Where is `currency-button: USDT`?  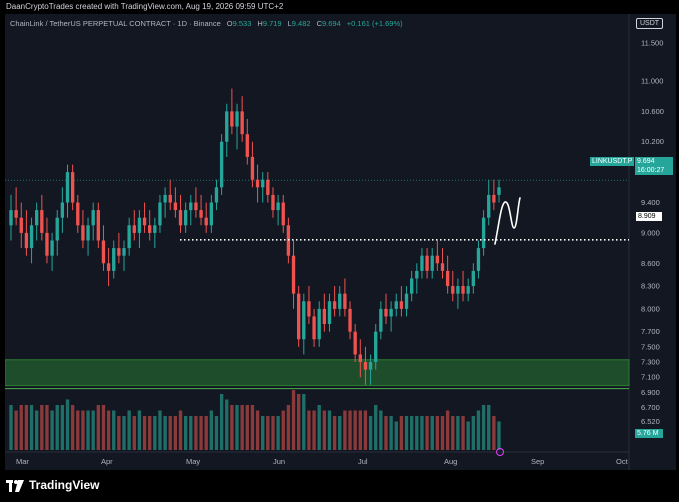 currency-button: USDT is located at coordinates (650, 23).